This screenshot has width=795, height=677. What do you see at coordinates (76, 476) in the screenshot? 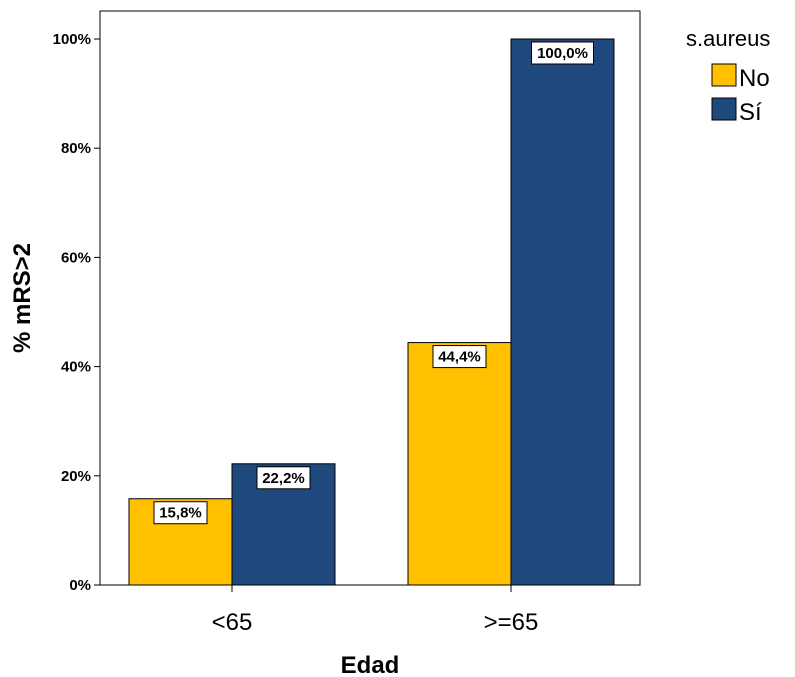
I see `y-tick-label: 20%` at bounding box center [76, 476].